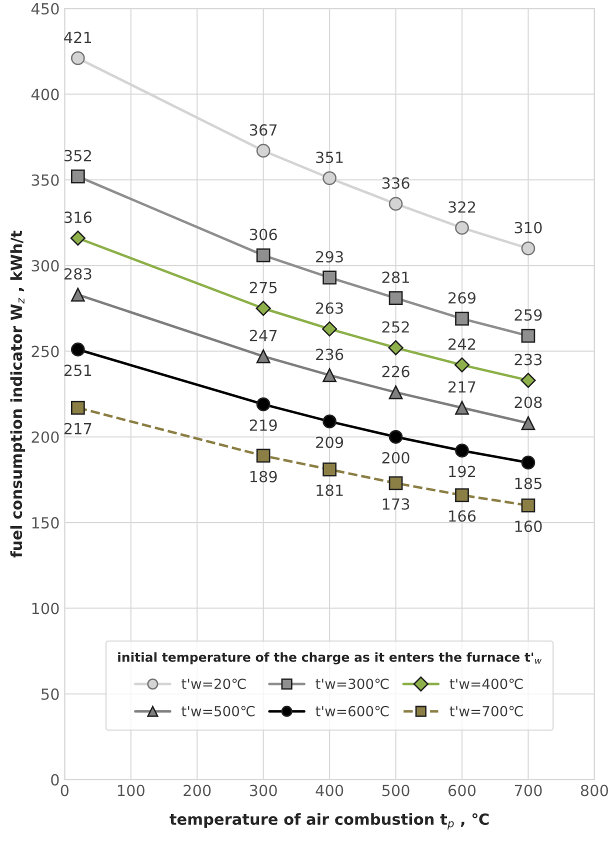  Describe the element at coordinates (263, 790) in the screenshot. I see `x-tick-label: 300` at that location.